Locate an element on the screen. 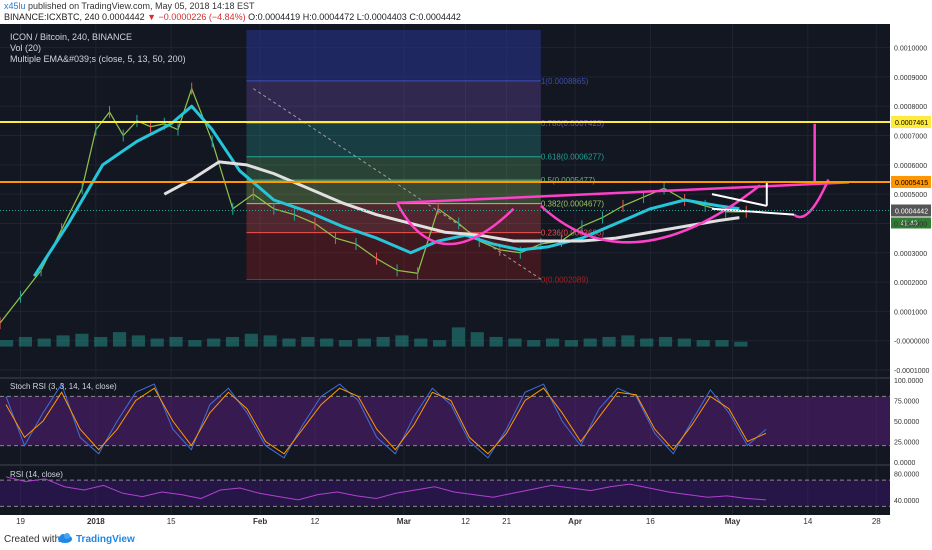 This screenshot has height=550, width=932. down-arrow-icon: ▼ is located at coordinates (152, 17).